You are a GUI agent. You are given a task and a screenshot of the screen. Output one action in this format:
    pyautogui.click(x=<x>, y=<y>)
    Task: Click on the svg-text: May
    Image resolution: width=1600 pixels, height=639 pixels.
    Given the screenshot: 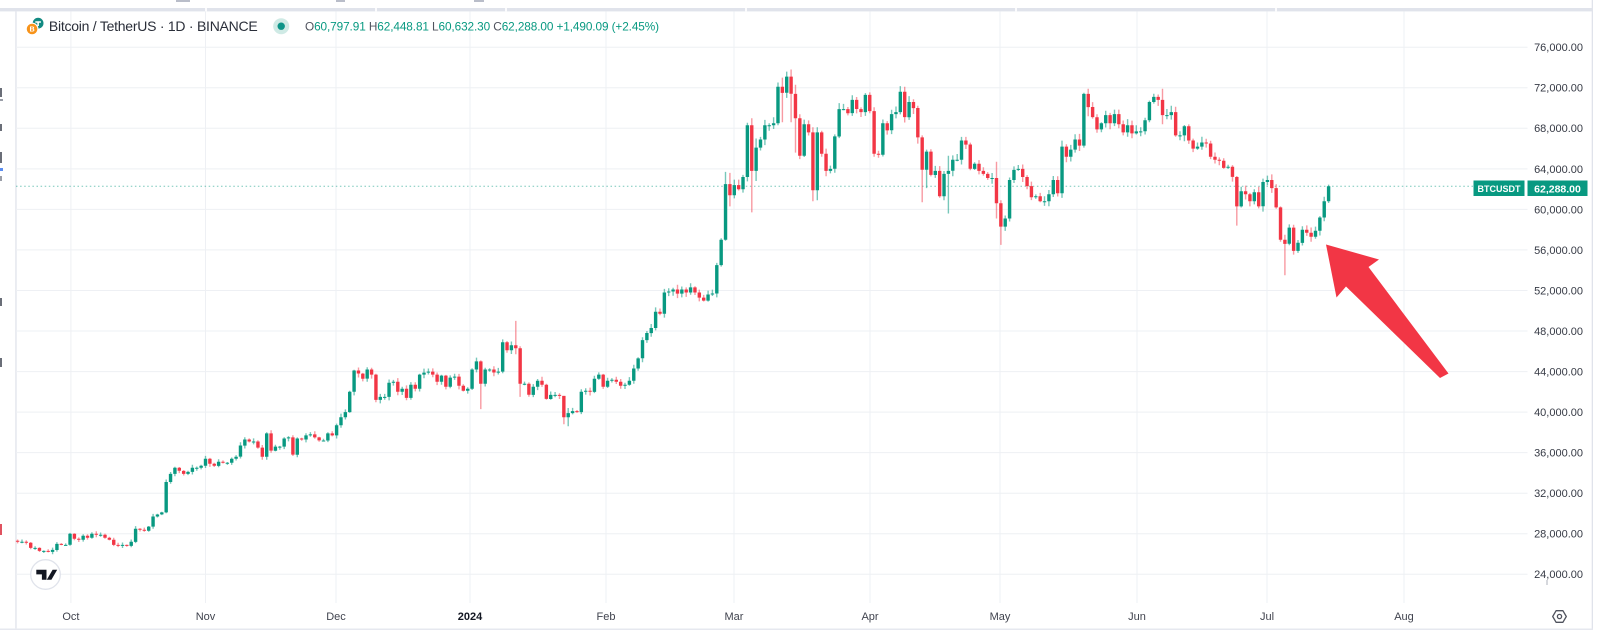 What is the action you would take?
    pyautogui.click(x=1000, y=617)
    